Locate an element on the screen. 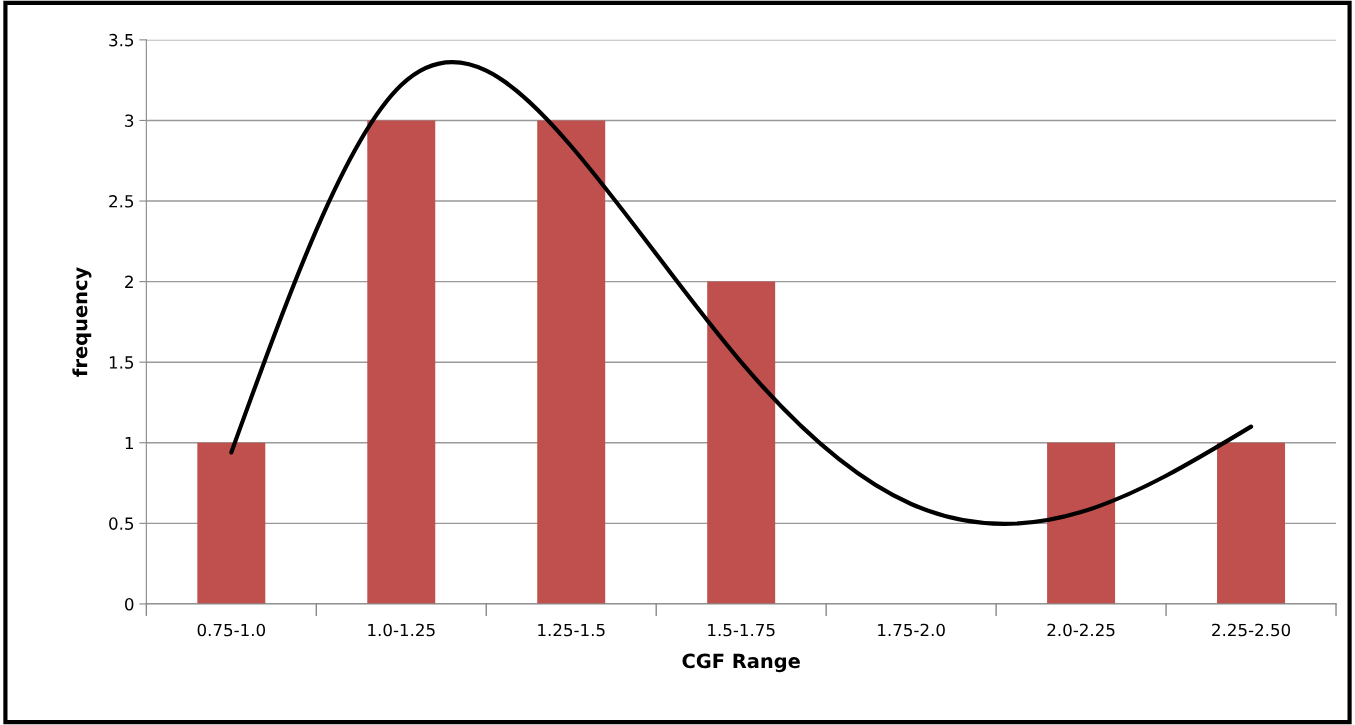 The width and height of the screenshot is (1355, 725). y-tick-label: 0 is located at coordinates (129, 604).